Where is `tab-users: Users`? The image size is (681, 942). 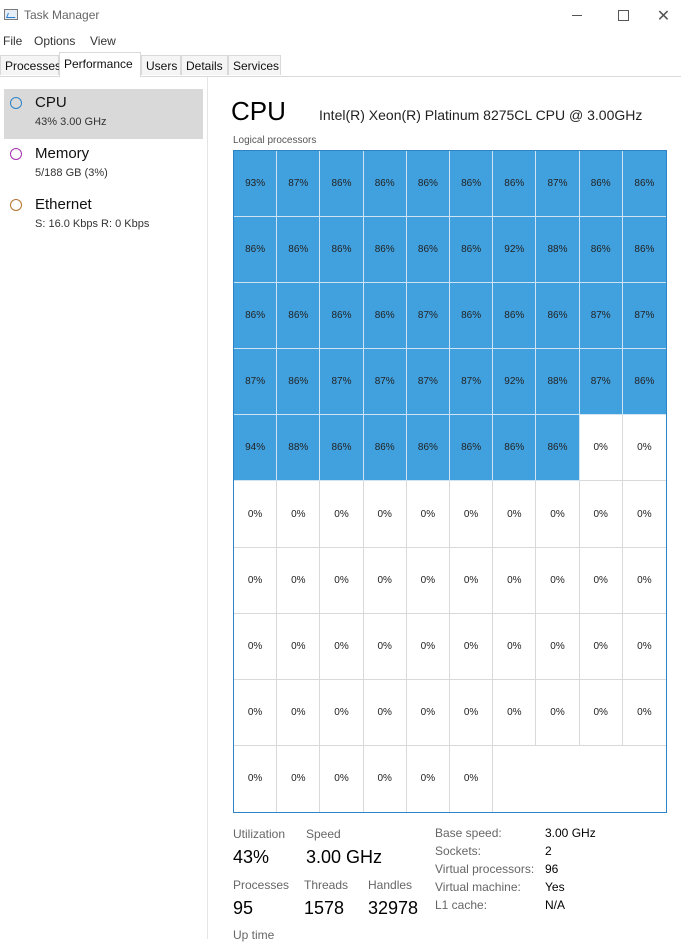 tab-users: Users is located at coordinates (161, 65).